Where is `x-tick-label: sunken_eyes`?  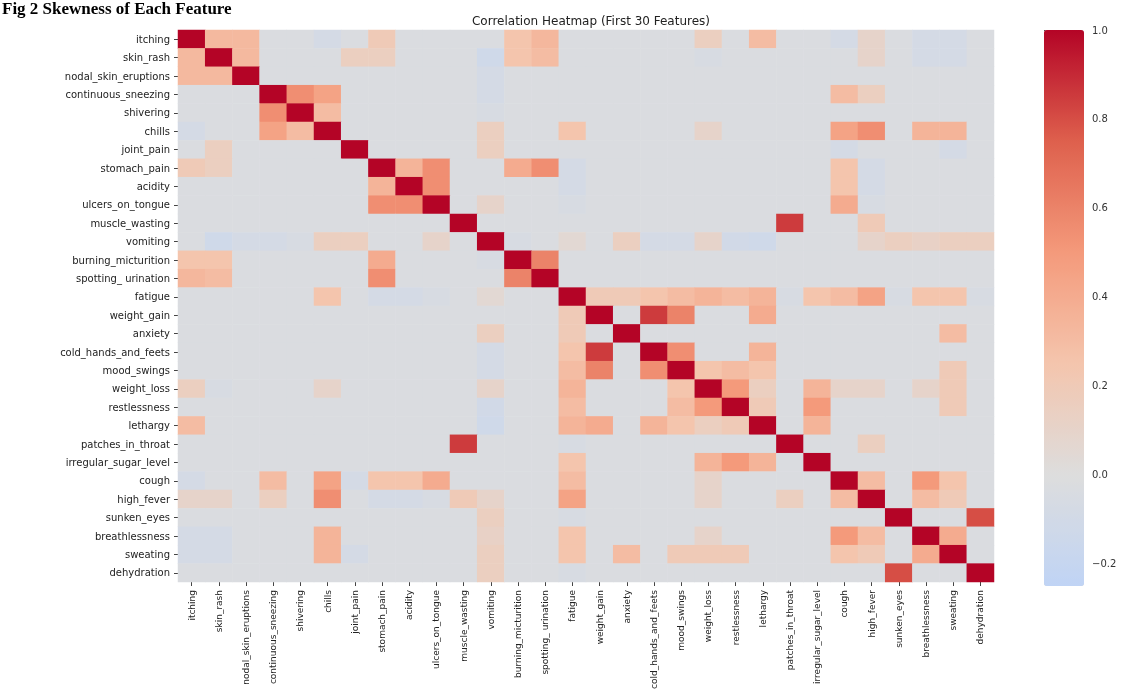 x-tick-label: sunken_eyes is located at coordinates (898, 618).